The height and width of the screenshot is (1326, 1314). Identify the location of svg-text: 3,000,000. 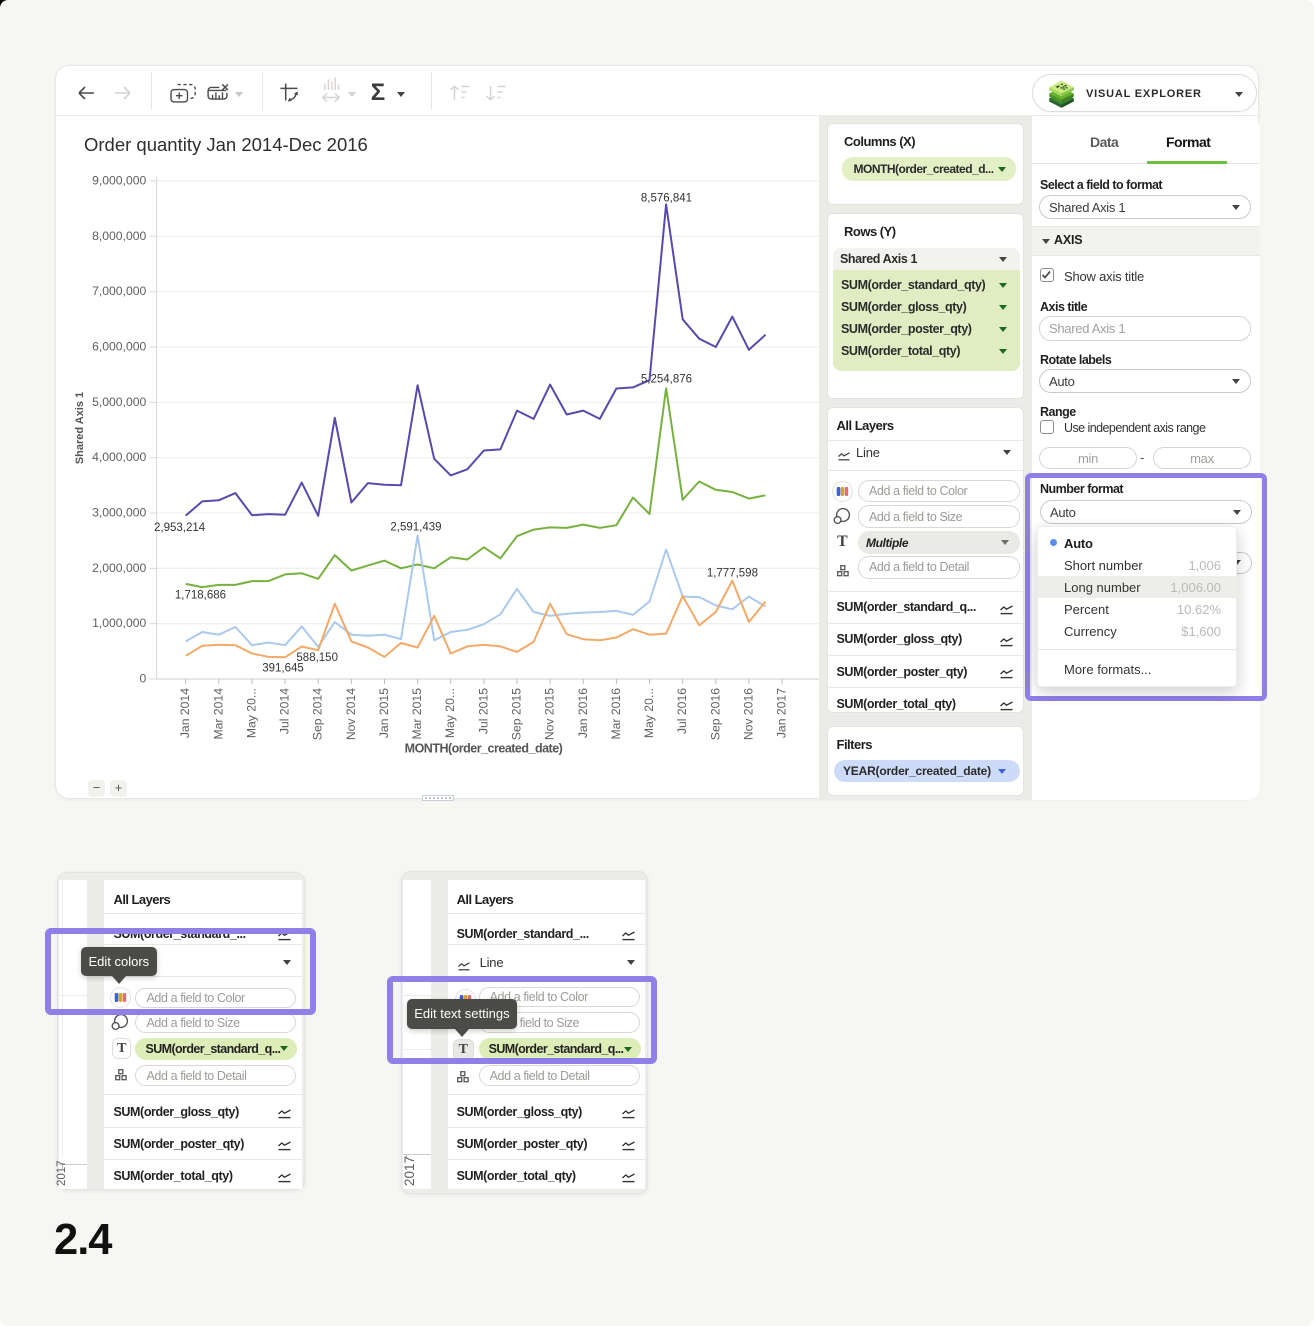
(119, 513).